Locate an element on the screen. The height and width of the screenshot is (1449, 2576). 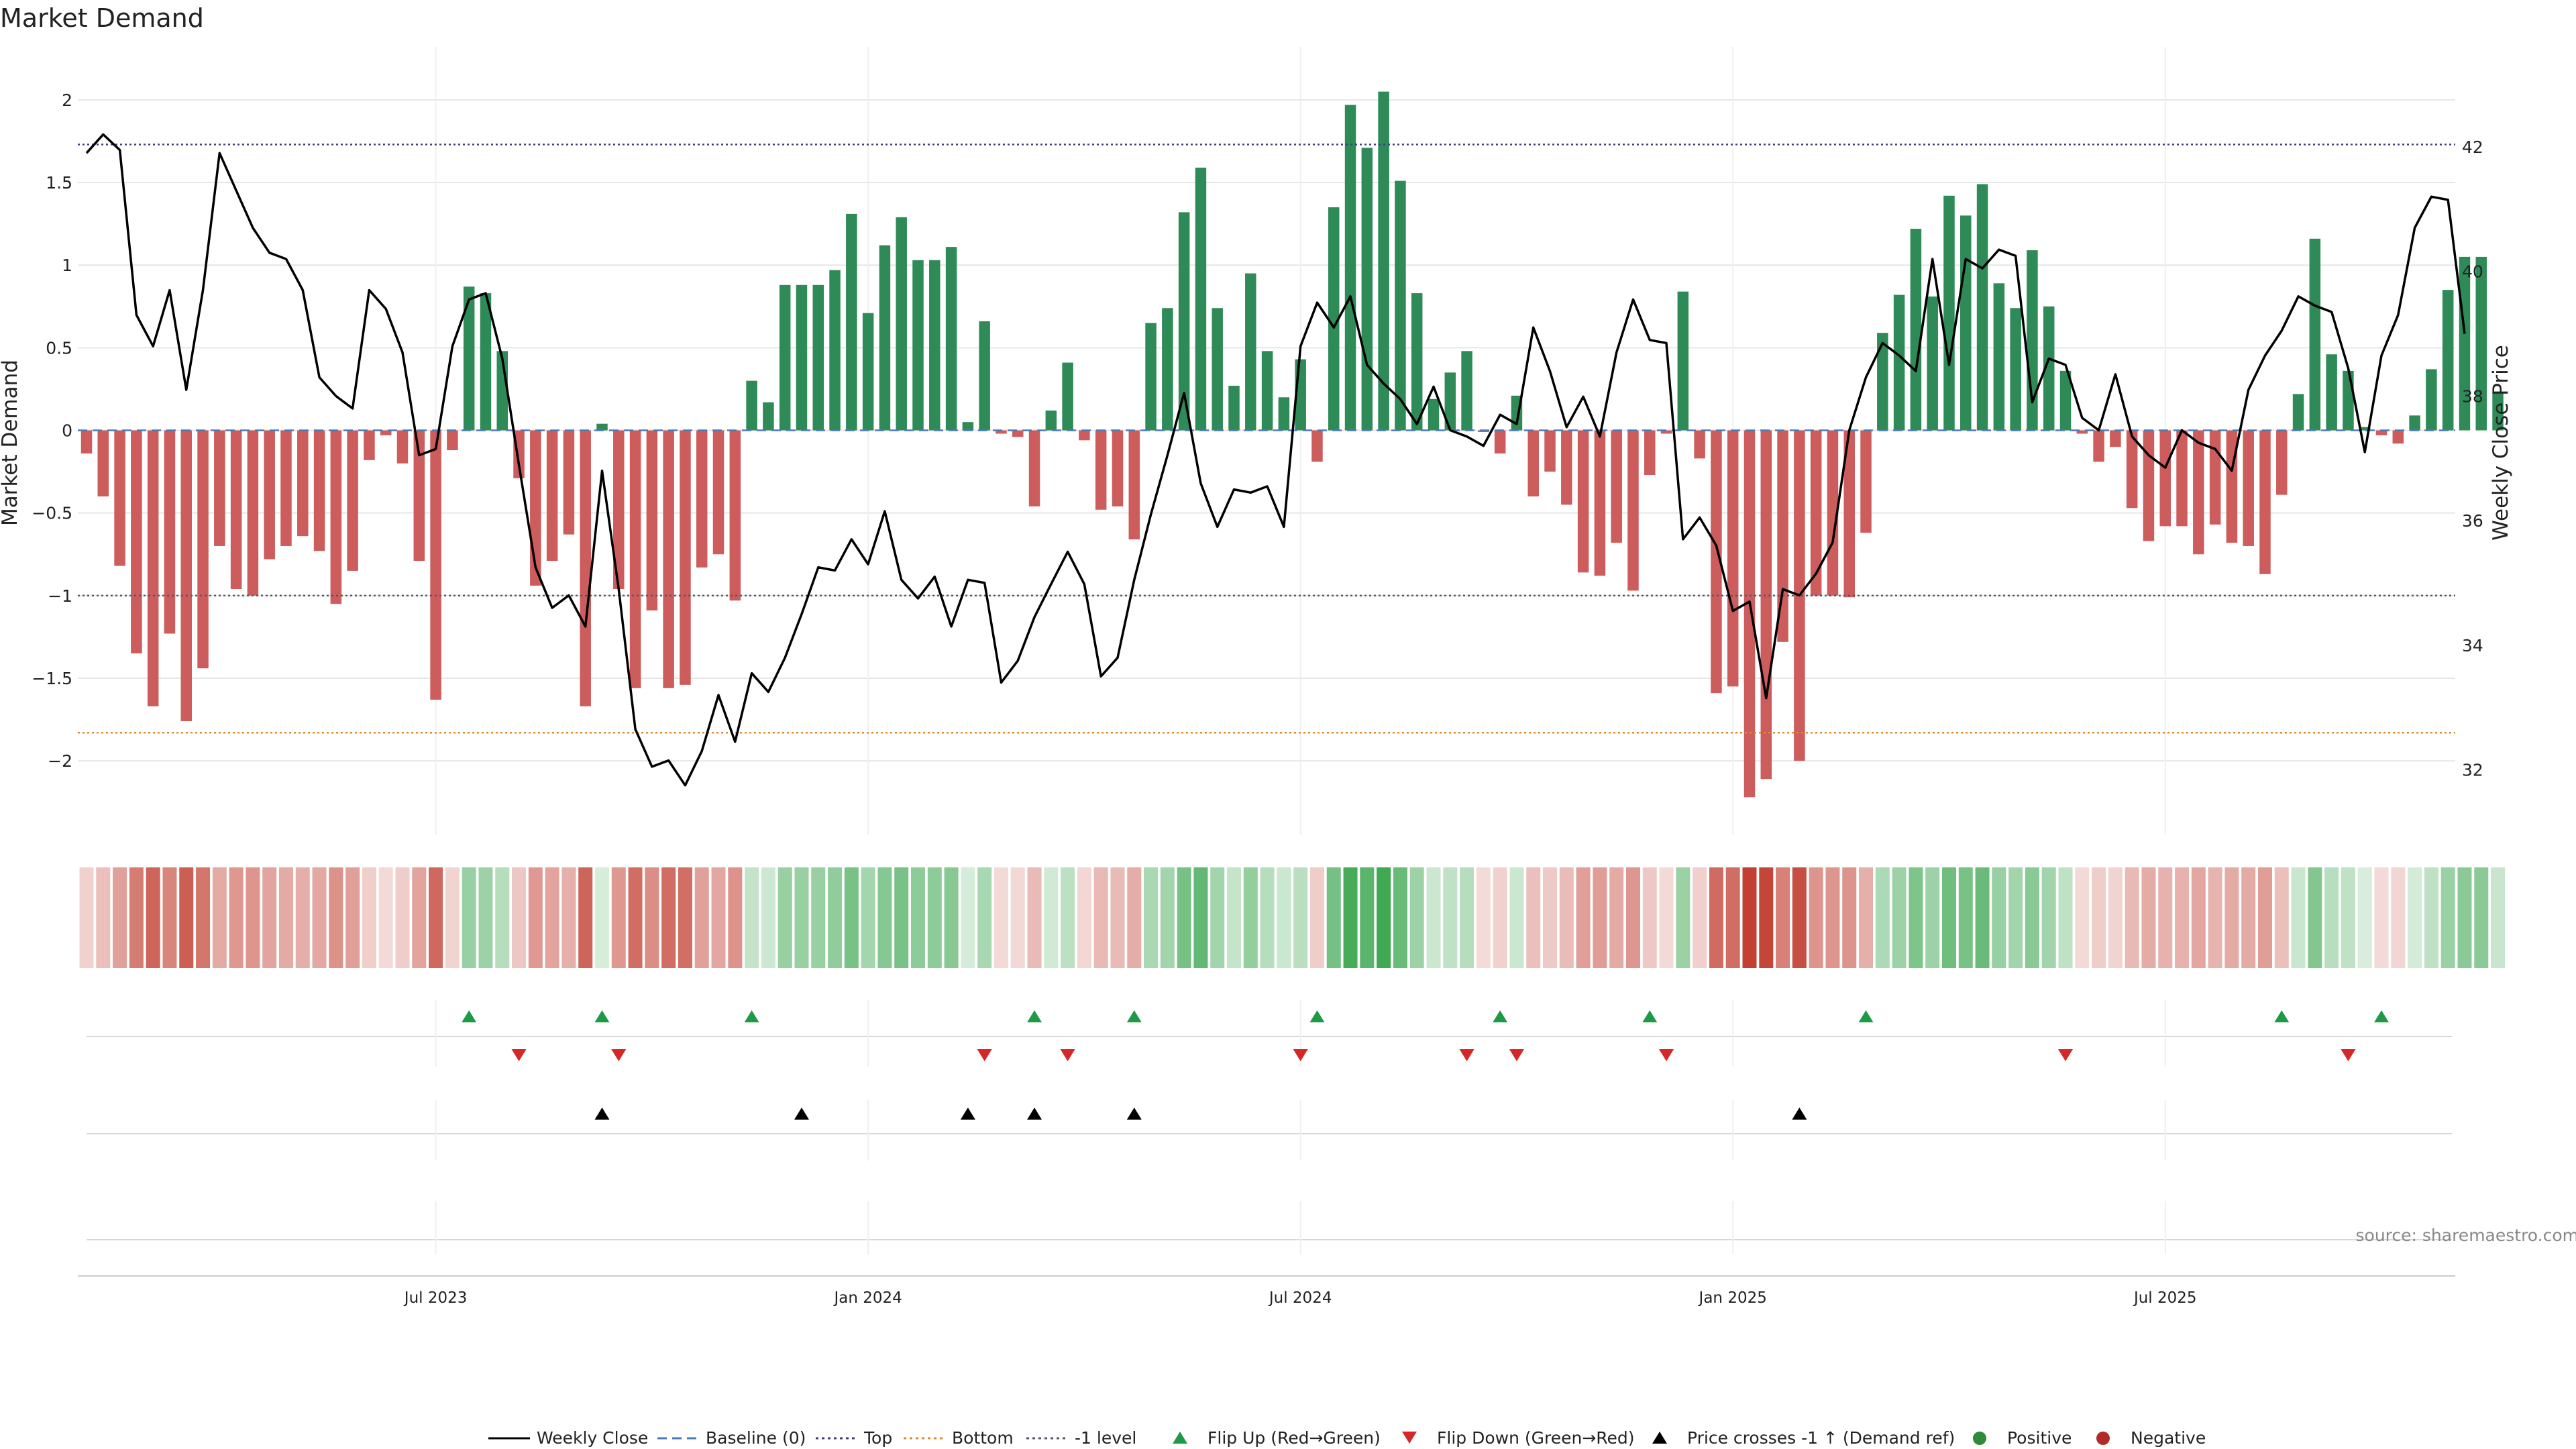
legend-item-flipup: Flip Up (Red→Green) is located at coordinates (1277, 1438).